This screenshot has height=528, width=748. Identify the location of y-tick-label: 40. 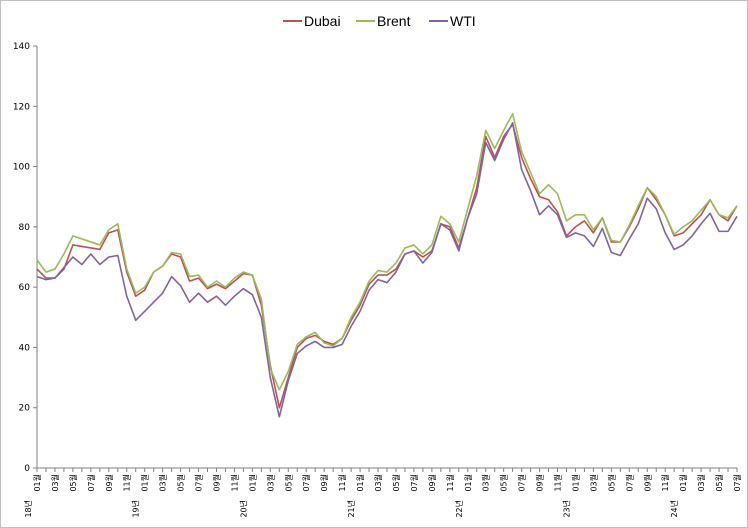
(25, 348).